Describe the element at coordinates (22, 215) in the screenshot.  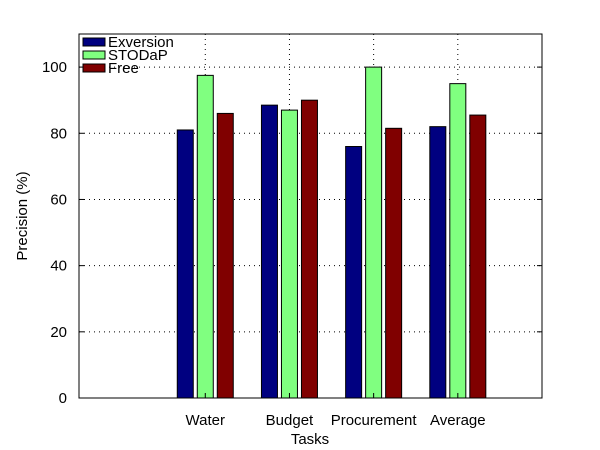
I see `y-axis-label: Precision (%)` at that location.